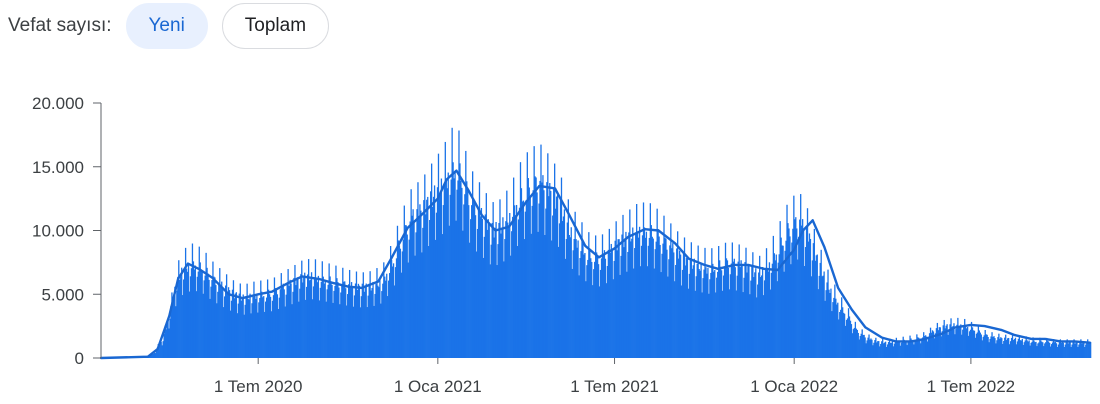 This screenshot has width=1100, height=404. Describe the element at coordinates (166, 26) in the screenshot. I see `new-deaths-chip: Yeni` at that location.